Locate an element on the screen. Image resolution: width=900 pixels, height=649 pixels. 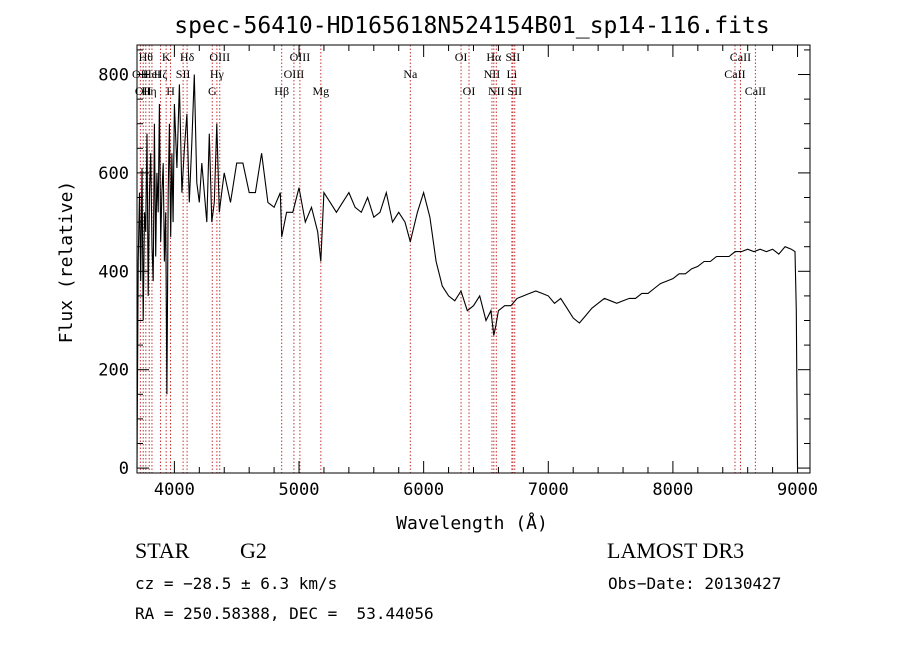
y-tick-label: 200 is located at coordinates (113, 371).